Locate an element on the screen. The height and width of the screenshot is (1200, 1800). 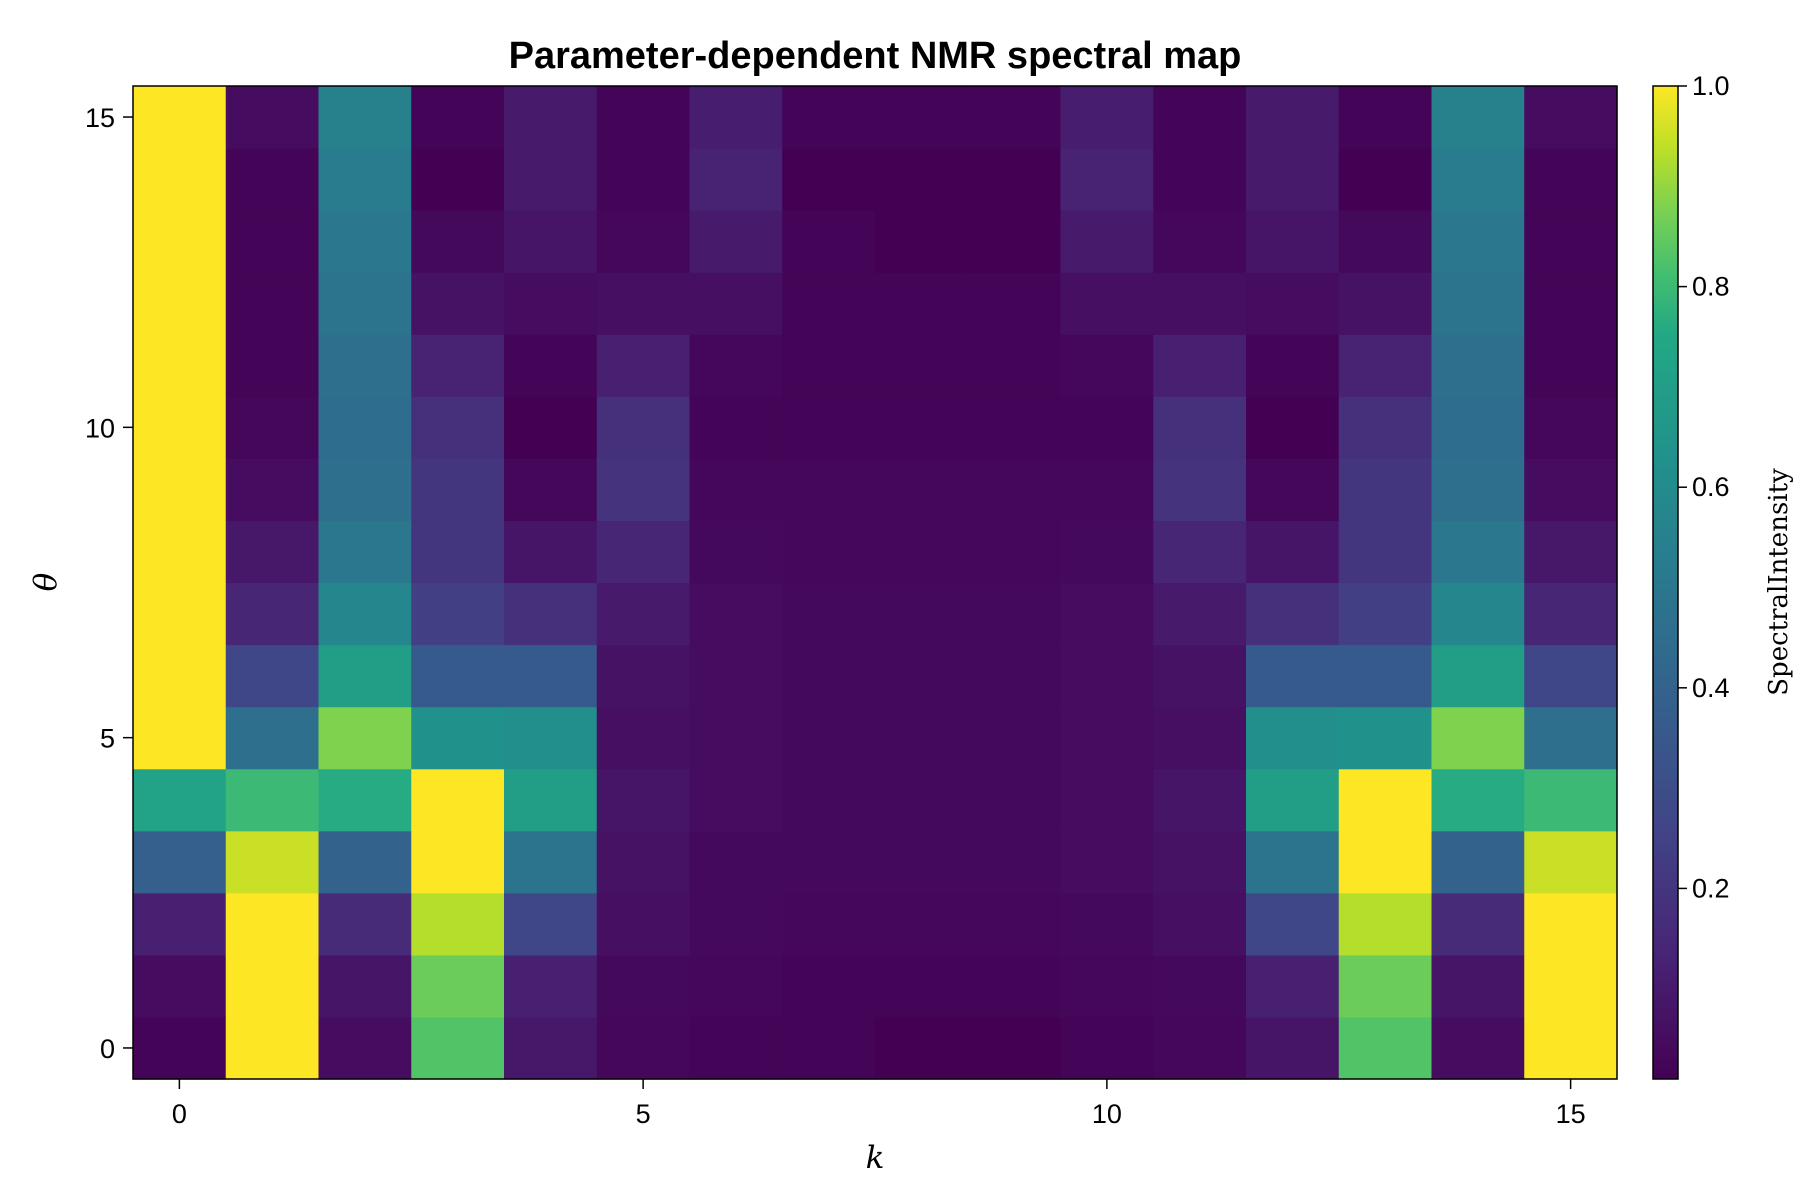
heatmap-cell-k3-theta5 is located at coordinates (458, 738).